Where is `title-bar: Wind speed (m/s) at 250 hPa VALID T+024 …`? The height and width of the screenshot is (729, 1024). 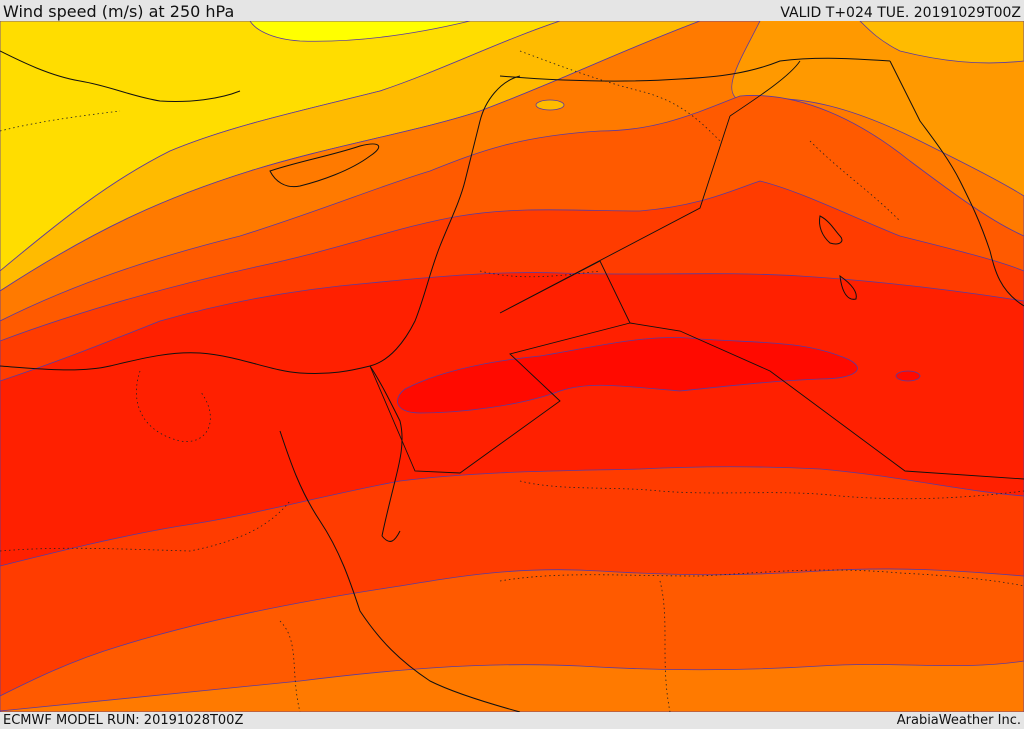 title-bar: Wind speed (m/s) at 250 hPa VALID T+024 … is located at coordinates (512, 10).